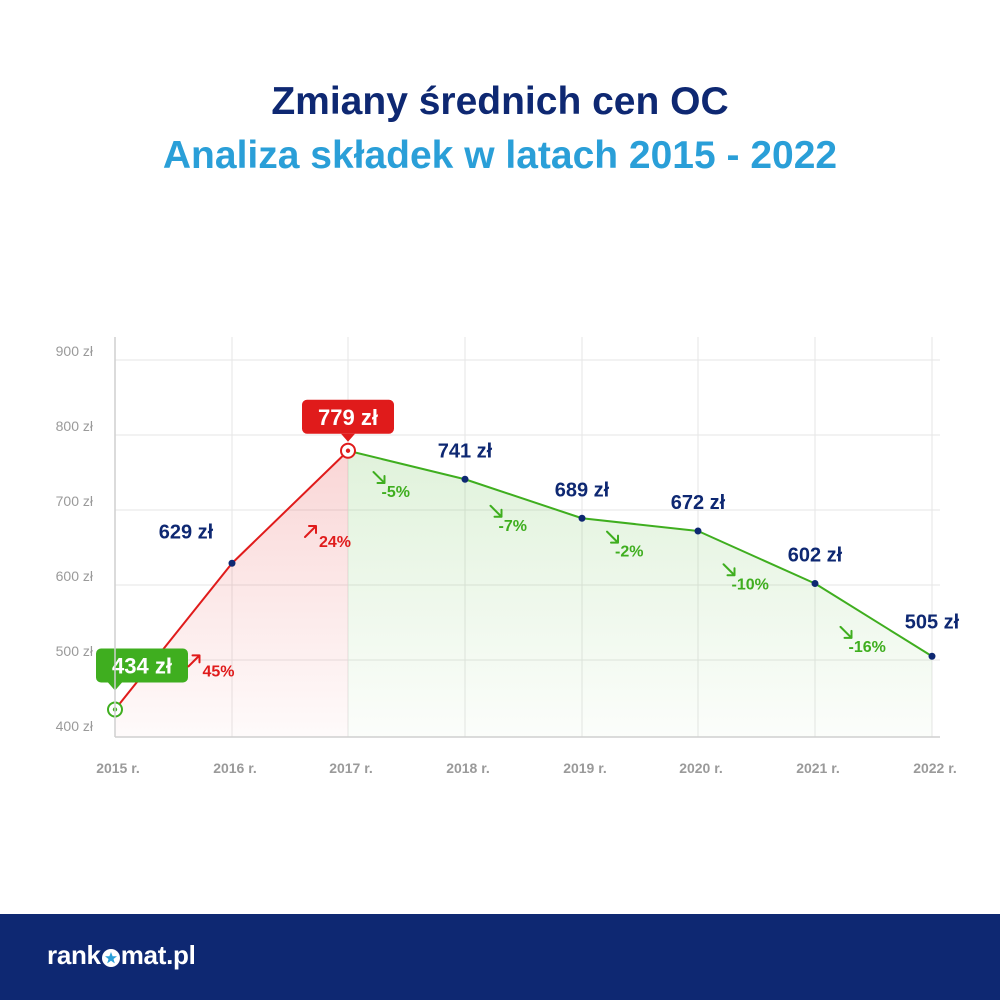 The width and height of the screenshot is (1000, 1000). What do you see at coordinates (867, 647) in the screenshot?
I see `change-label: -16%` at bounding box center [867, 647].